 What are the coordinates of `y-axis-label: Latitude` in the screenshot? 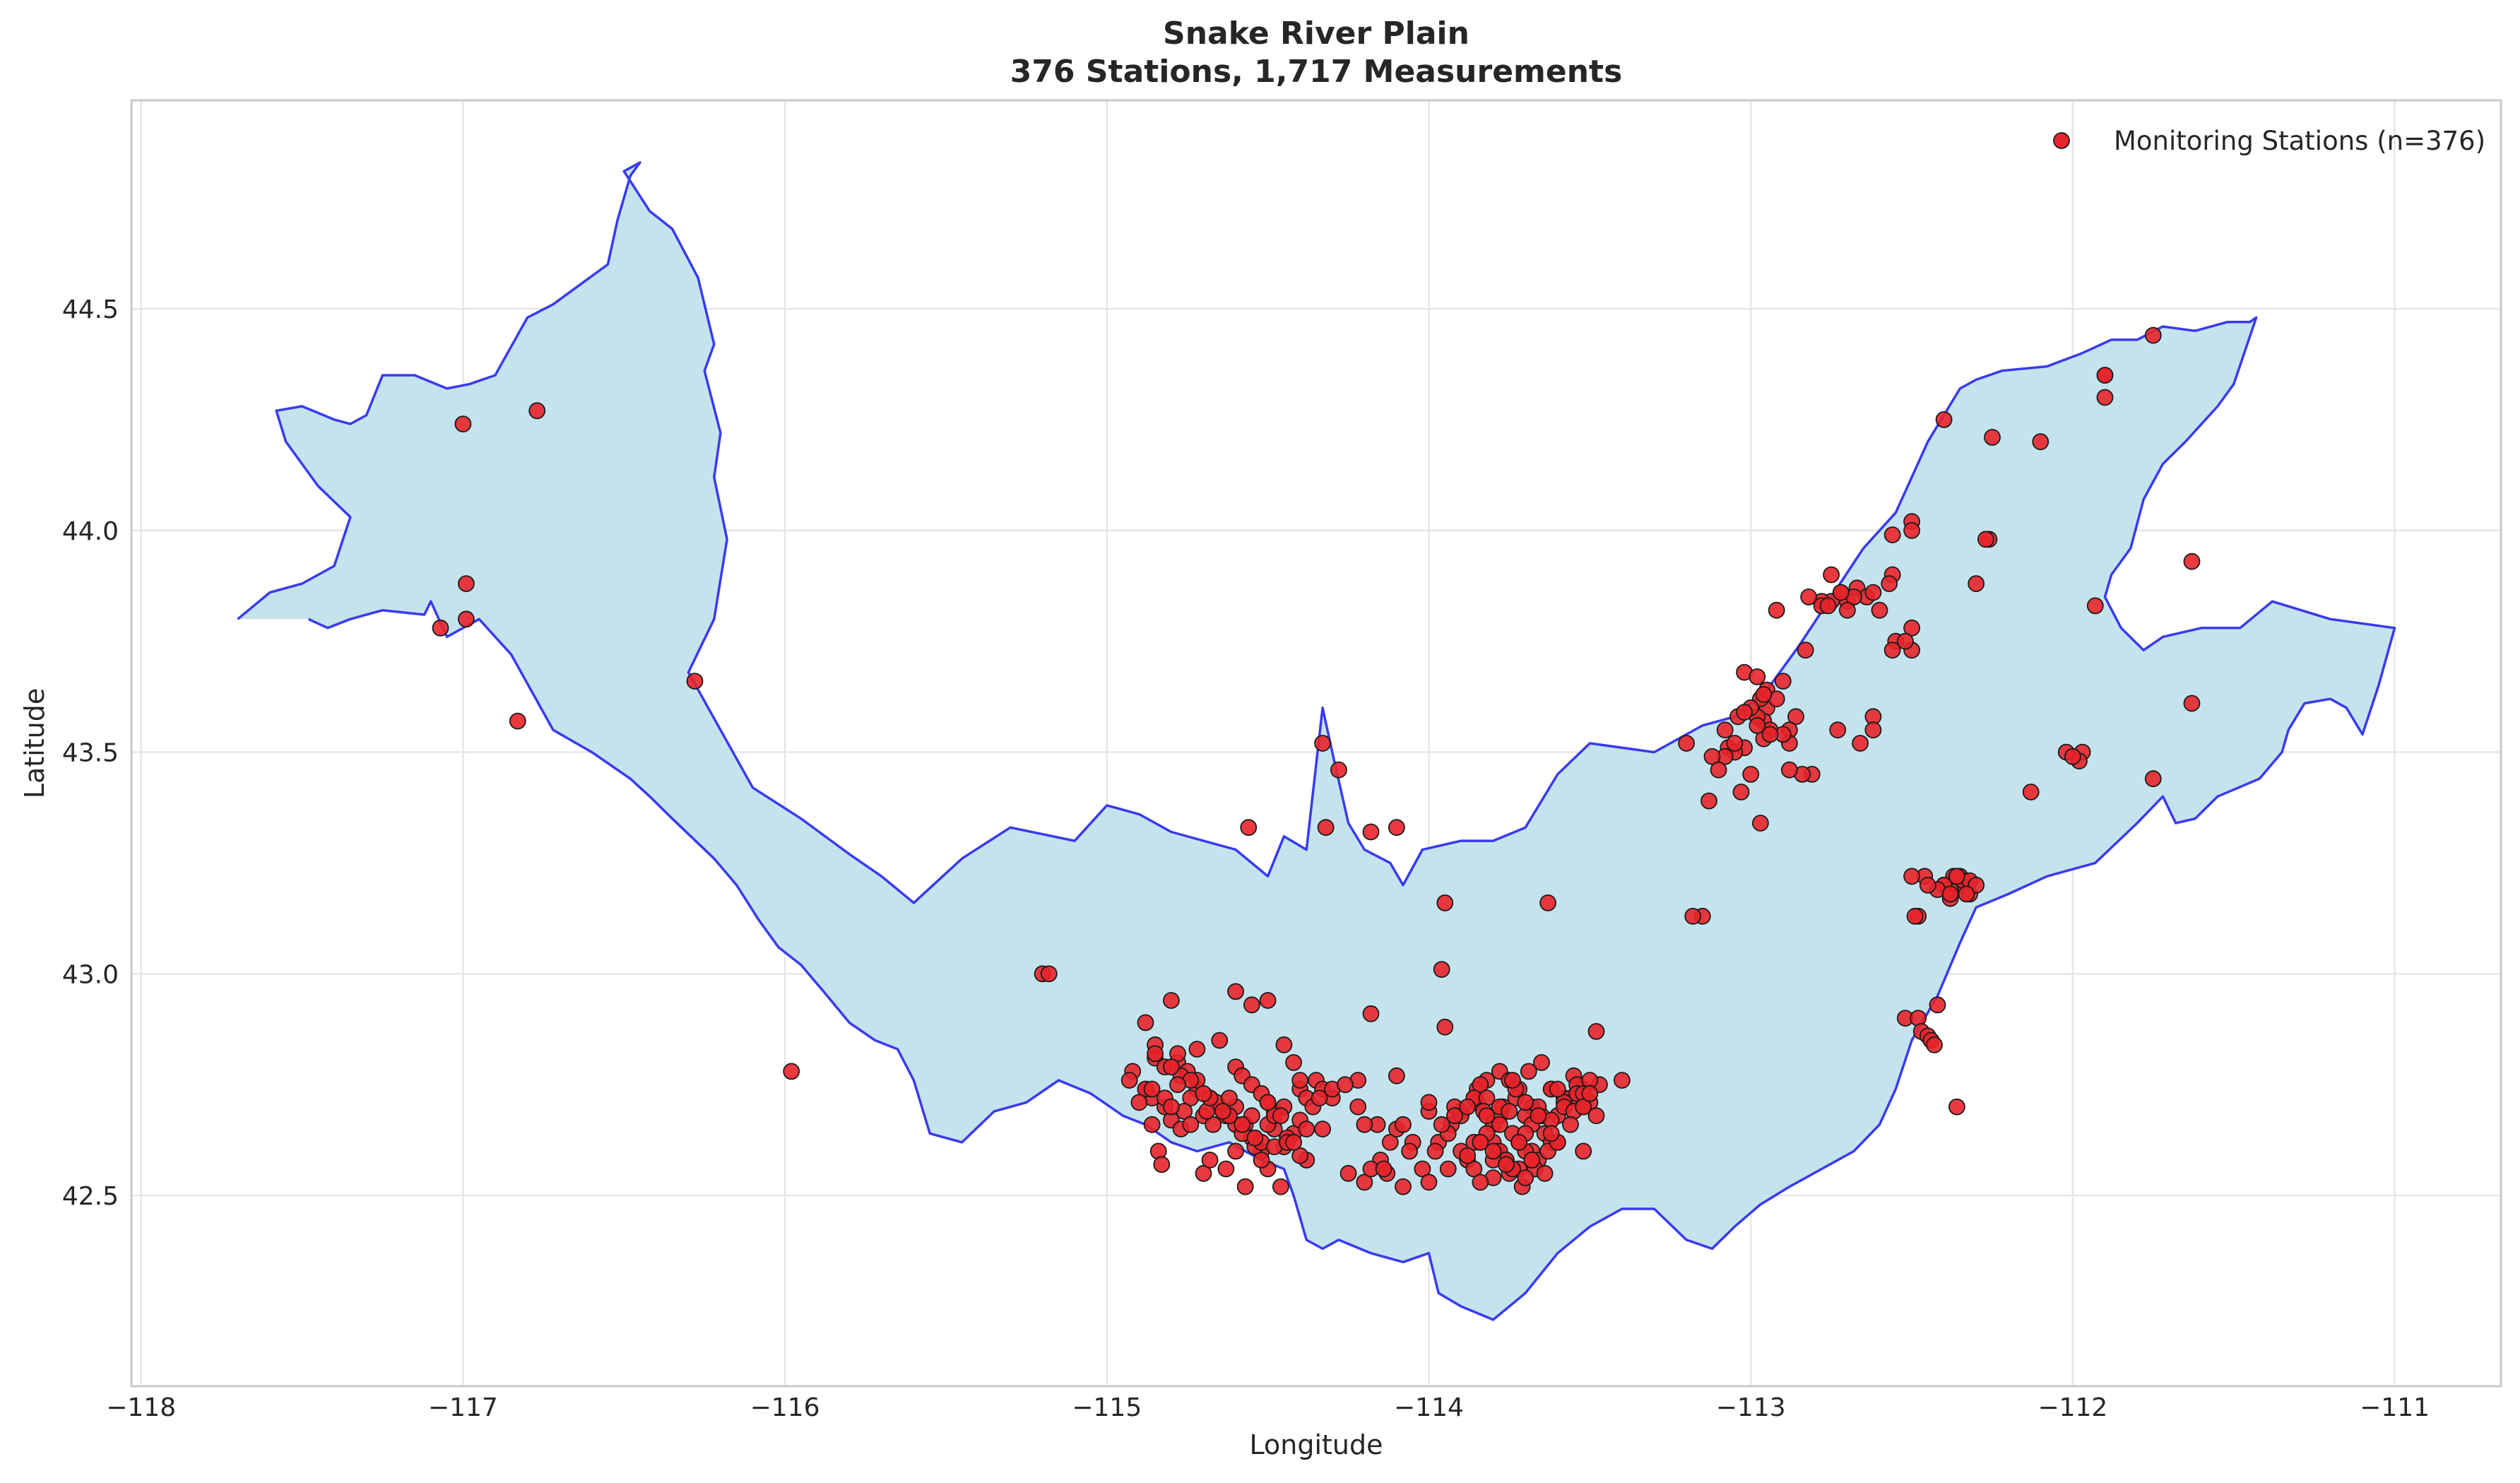 It's located at (34, 743).